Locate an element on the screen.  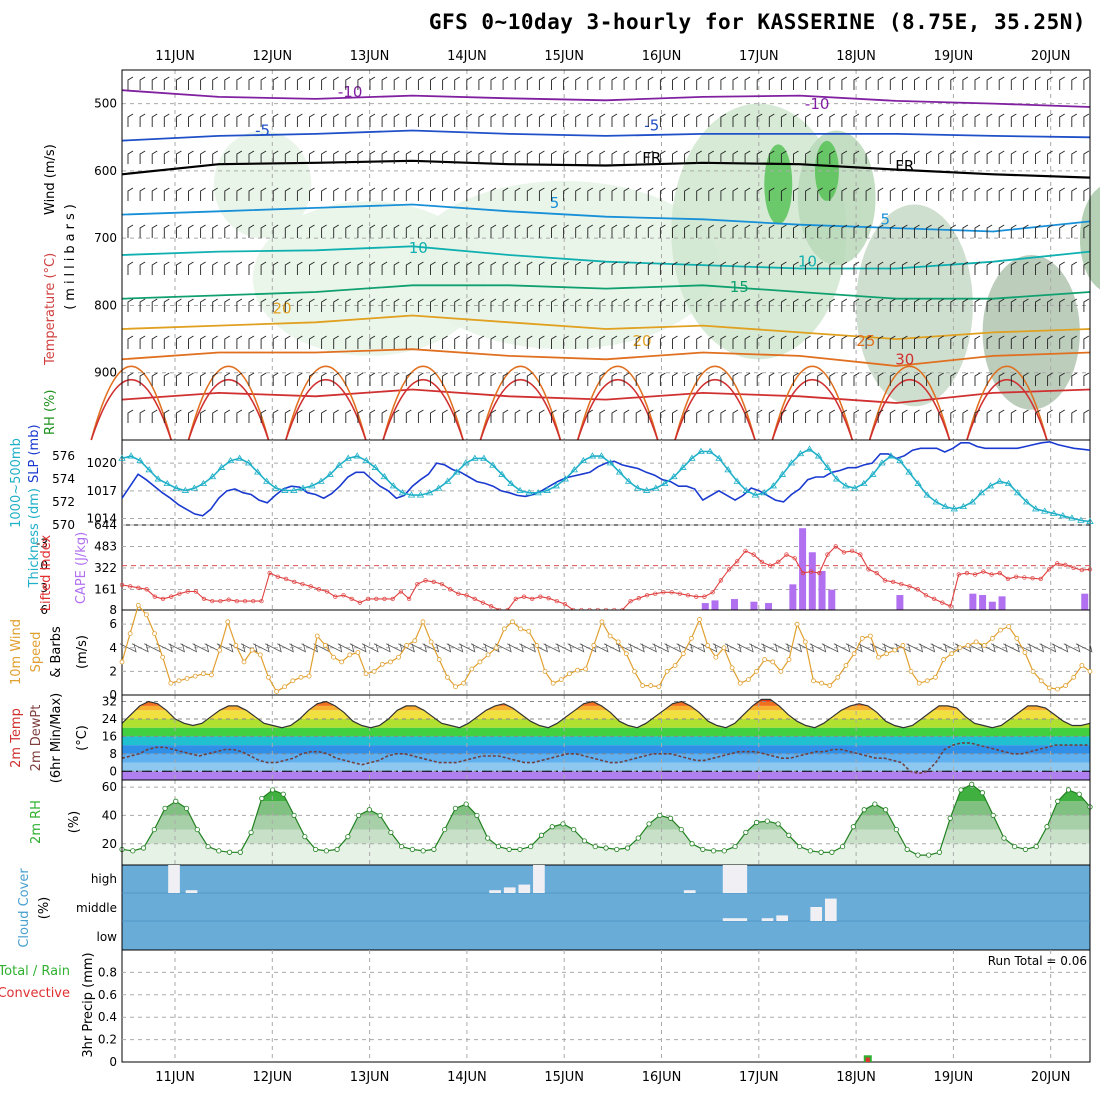
y-tick-label: 800 is located at coordinates (105, 305).